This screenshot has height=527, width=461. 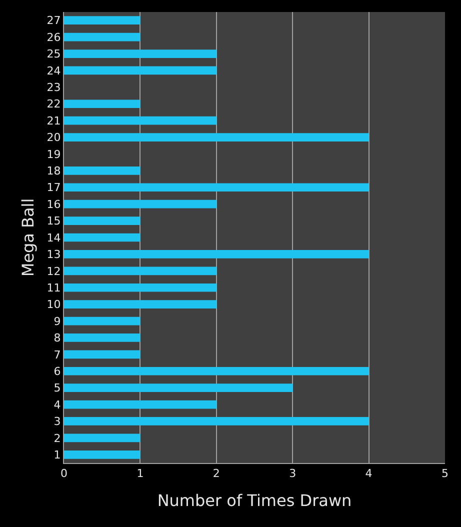 I want to click on x-tick-label: 3, so click(x=292, y=473).